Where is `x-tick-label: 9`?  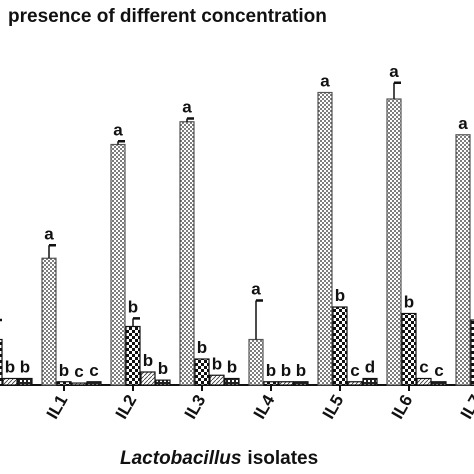 x-tick-label: 9 is located at coordinates (1, 401).